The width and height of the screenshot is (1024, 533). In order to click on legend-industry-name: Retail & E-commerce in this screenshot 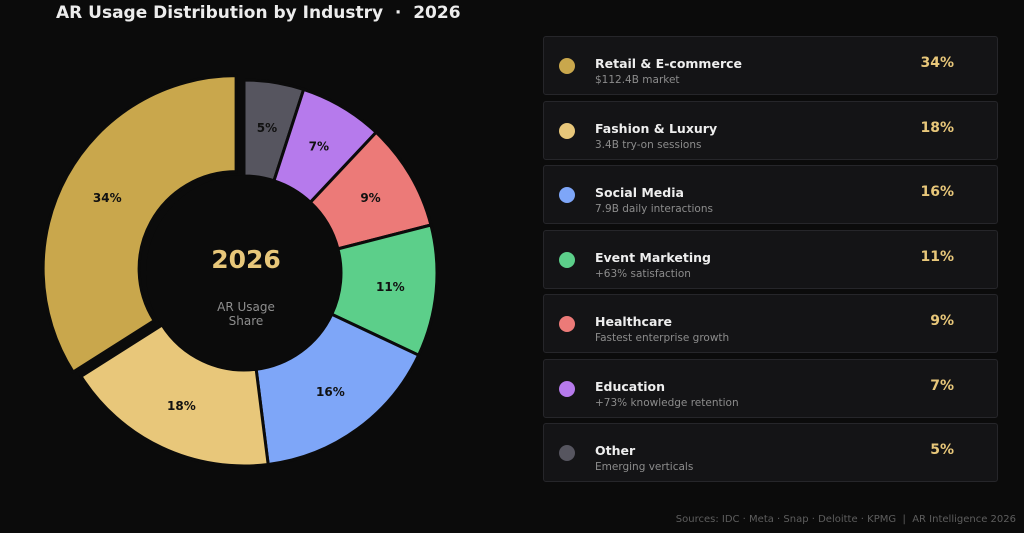, I will do `click(668, 63)`.